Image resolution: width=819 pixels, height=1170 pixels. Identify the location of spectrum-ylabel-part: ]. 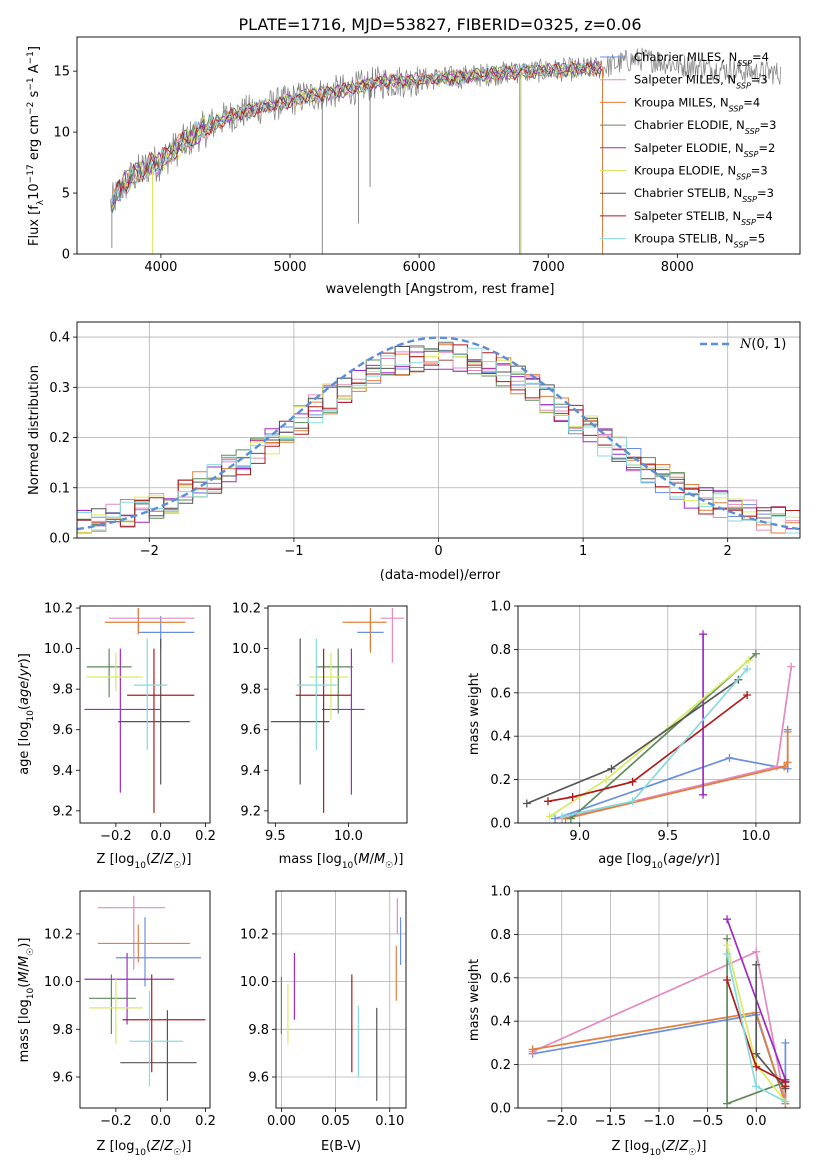
(34, 48).